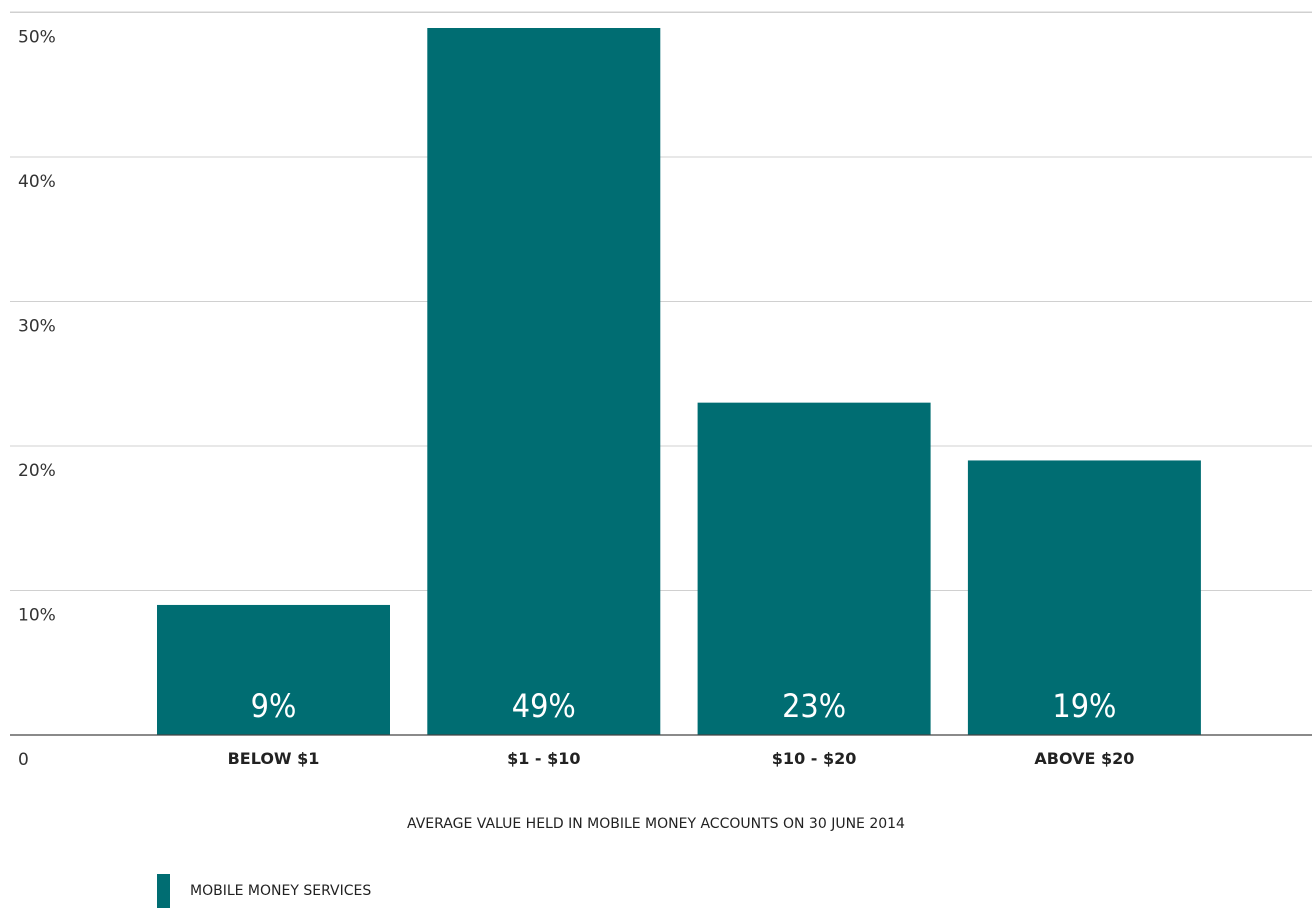 This screenshot has height=910, width=1312. What do you see at coordinates (37, 182) in the screenshot?
I see `y-tick-label: 40%` at bounding box center [37, 182].